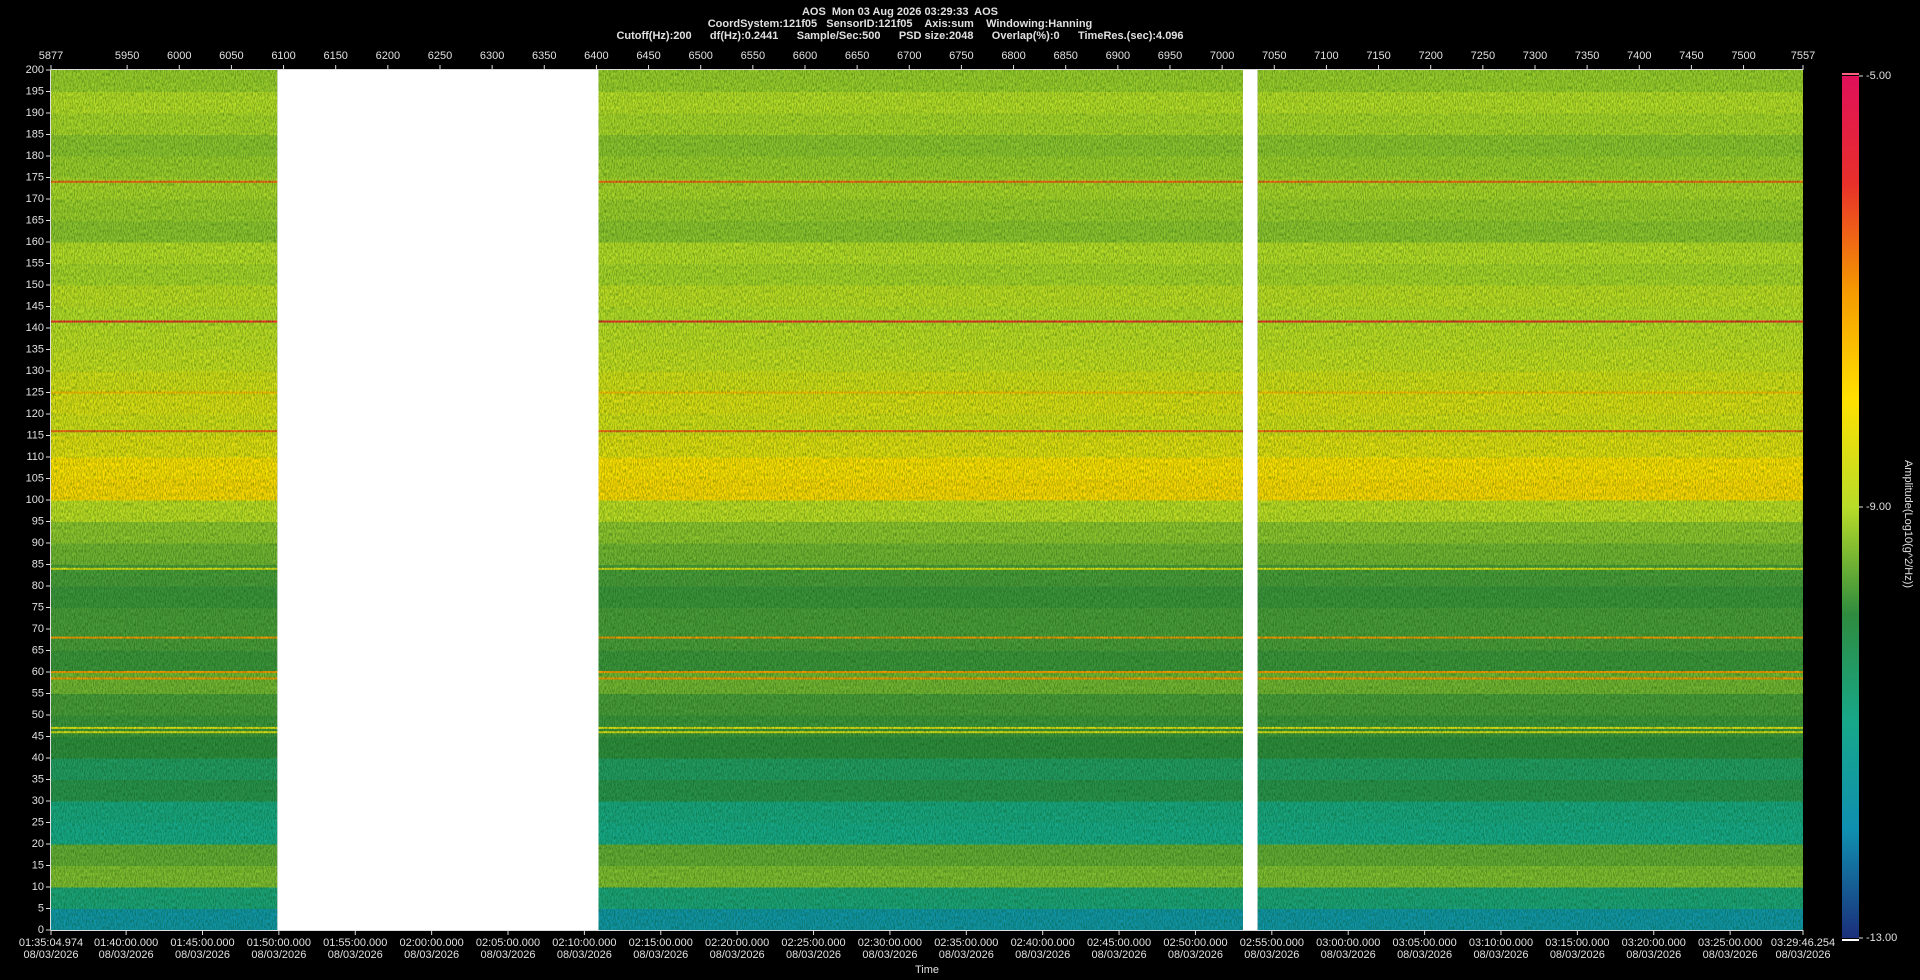  Describe the element at coordinates (38, 715) in the screenshot. I see `y-tick-label: 50` at that location.